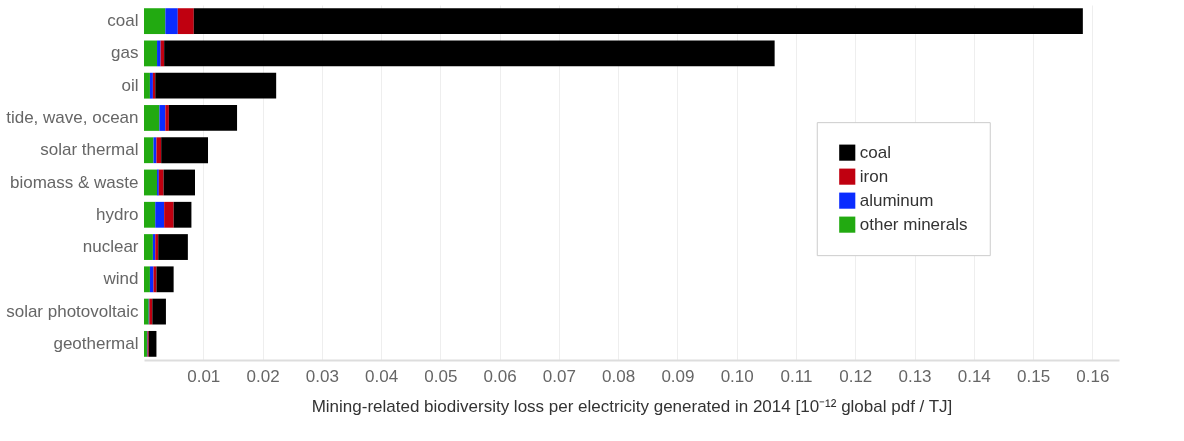 The image size is (1184, 441). Describe the element at coordinates (500, 376) in the screenshot. I see `x-tick-label: 0.06` at that location.